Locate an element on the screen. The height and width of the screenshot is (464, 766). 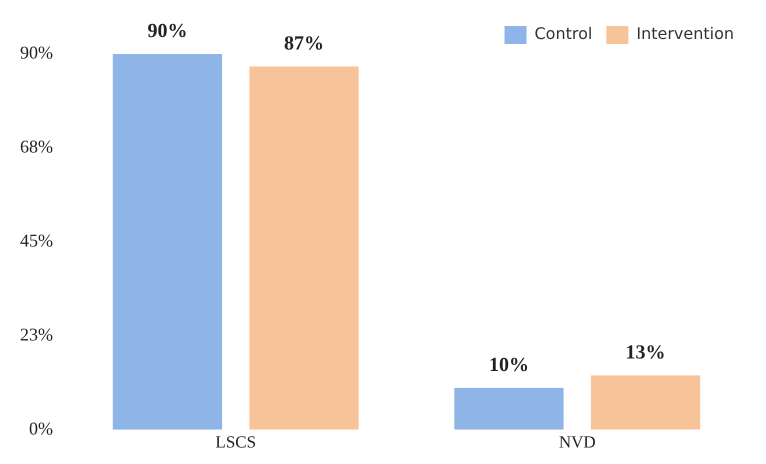
data-label: 87% is located at coordinates (304, 43).